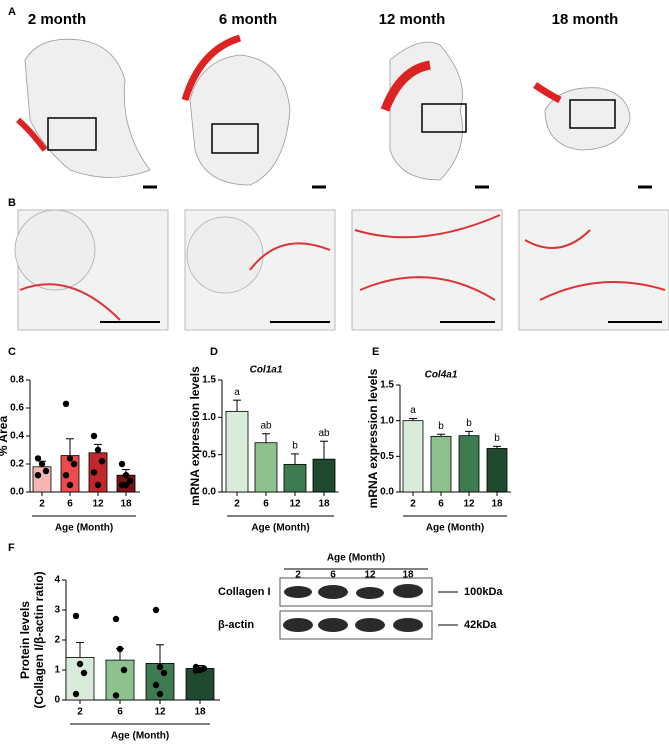  I want to click on column-title: 18 month, so click(585, 19).